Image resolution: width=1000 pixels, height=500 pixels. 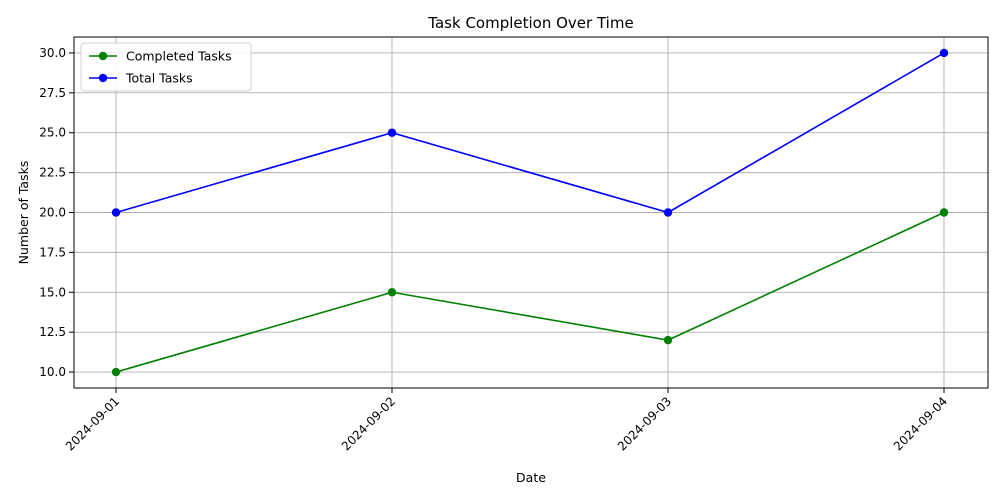 What do you see at coordinates (52, 213) in the screenshot?
I see `y-tick-label: 20.0` at bounding box center [52, 213].